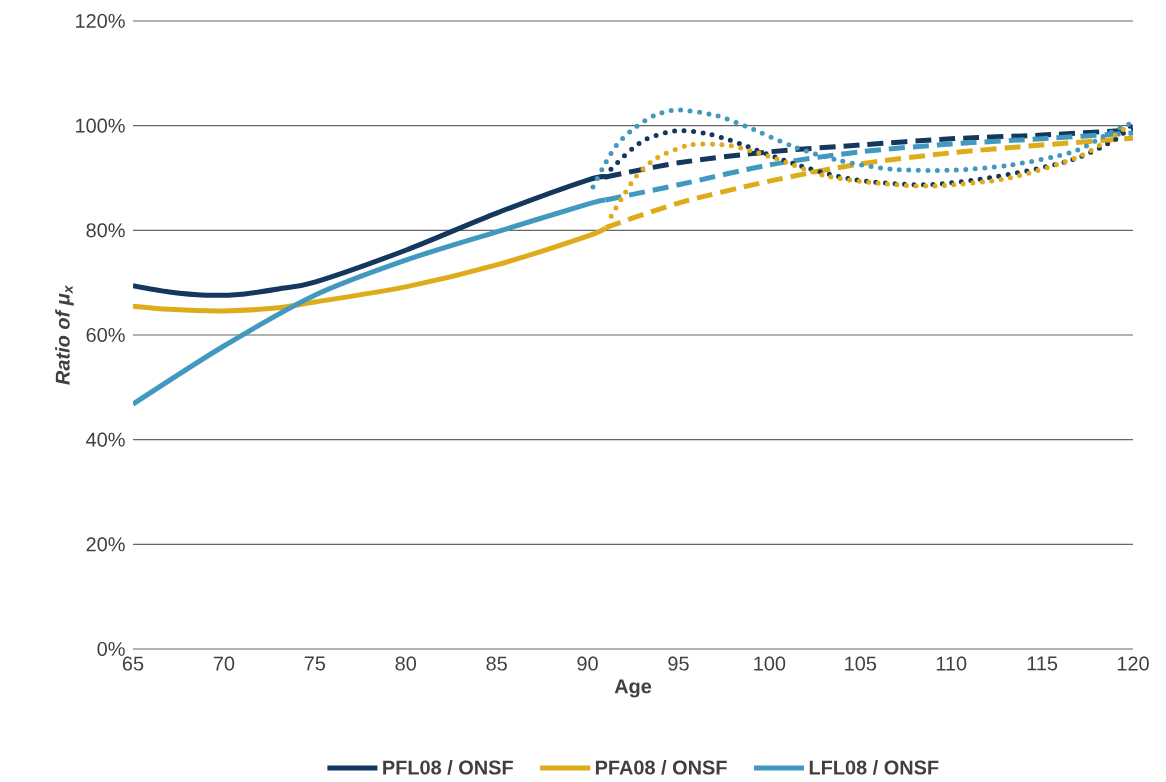  Describe the element at coordinates (1042, 663) in the screenshot. I see `x-tick-label: 115` at that location.